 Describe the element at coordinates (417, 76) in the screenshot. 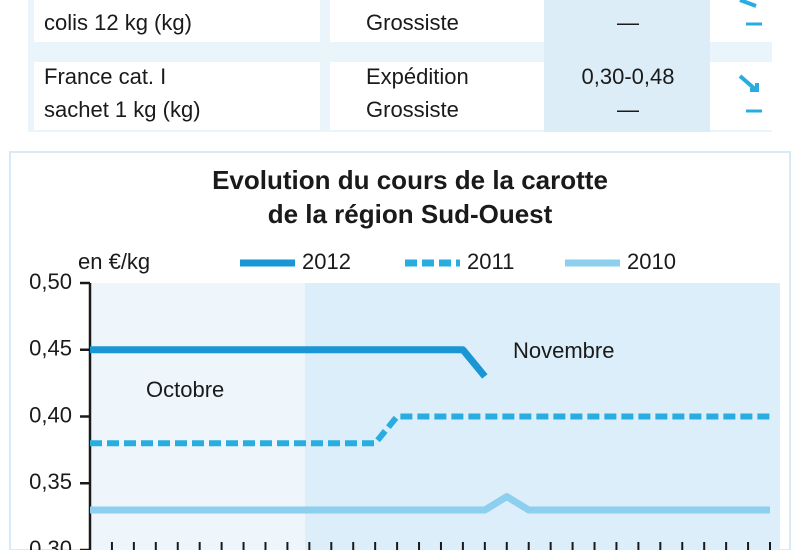

I see `stage: Expédition` at that location.